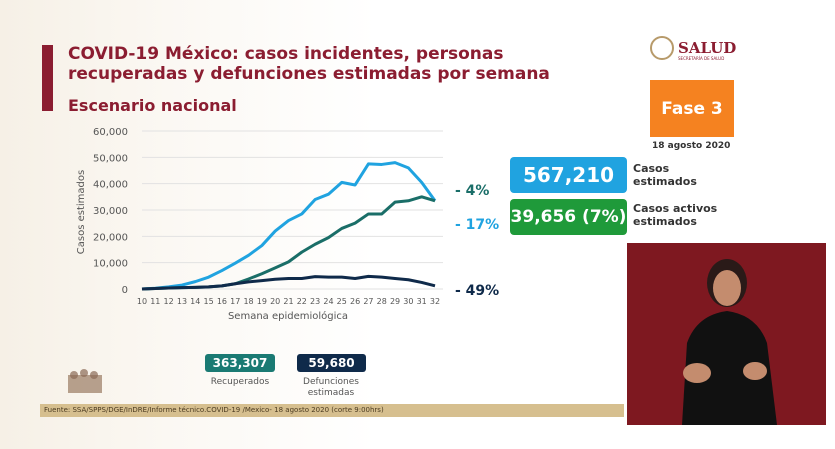 The width and height of the screenshot is (835, 449). I want to click on salud-logo: SALUD SECRETARÍA DE SALUD, so click(693, 48).